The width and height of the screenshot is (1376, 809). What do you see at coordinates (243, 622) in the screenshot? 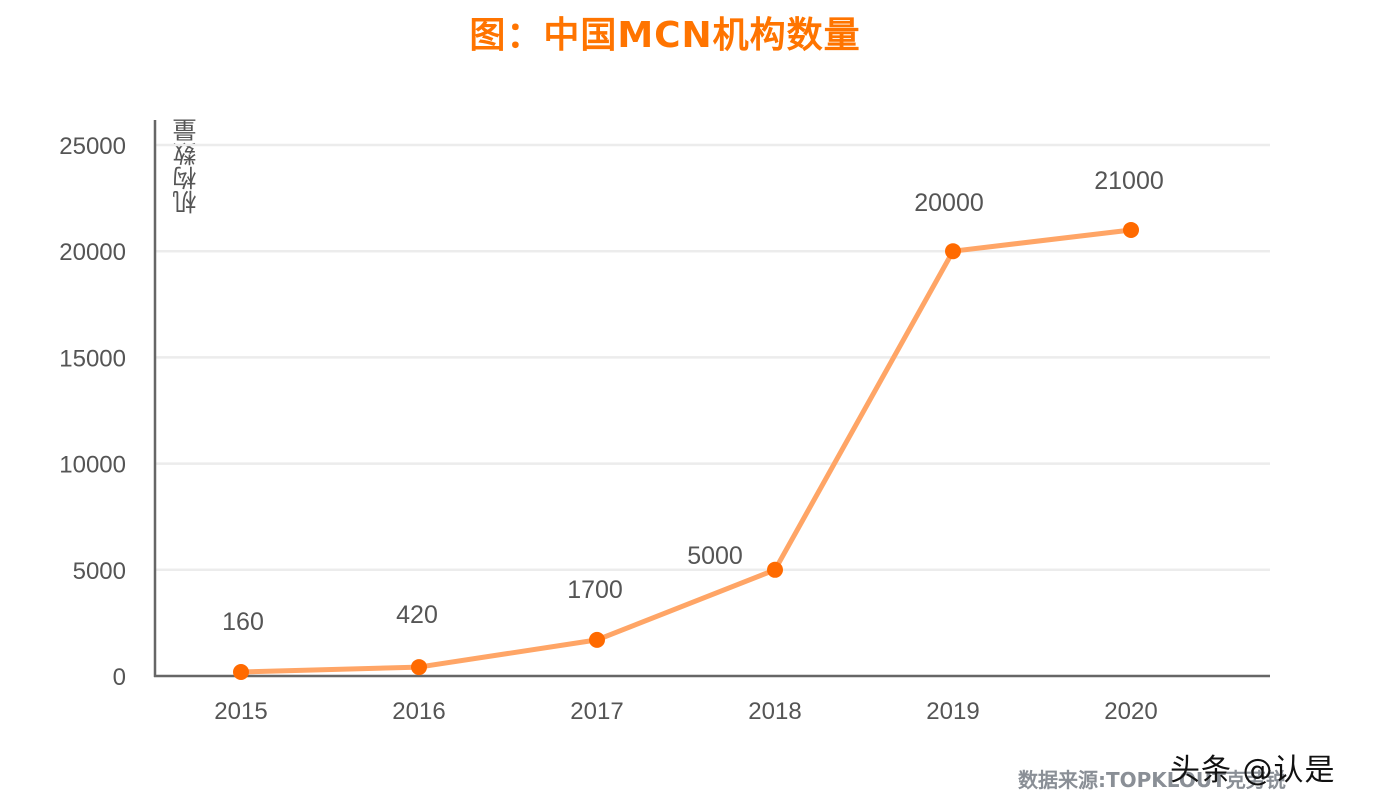
I see `data-label: 160` at bounding box center [243, 622].